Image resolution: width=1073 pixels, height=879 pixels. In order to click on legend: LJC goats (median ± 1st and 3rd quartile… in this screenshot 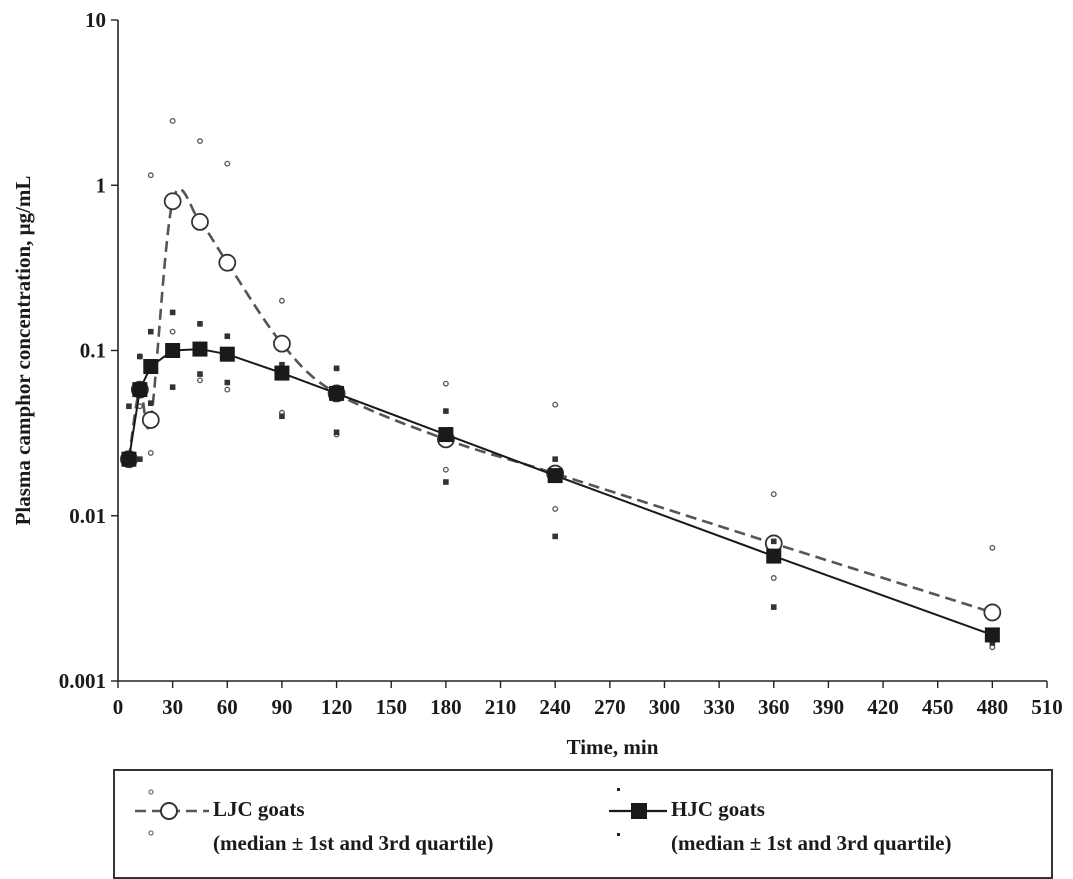, I will do `click(583, 824)`.